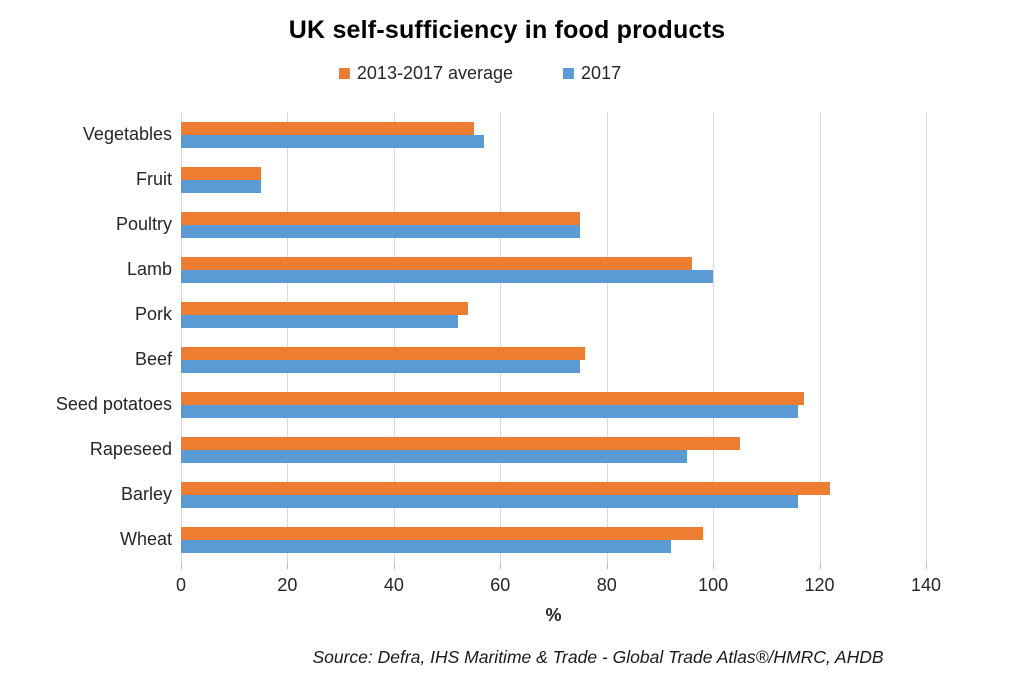 The width and height of the screenshot is (1014, 693). What do you see at coordinates (606, 585) in the screenshot?
I see `axis-tick-label: 80` at bounding box center [606, 585].